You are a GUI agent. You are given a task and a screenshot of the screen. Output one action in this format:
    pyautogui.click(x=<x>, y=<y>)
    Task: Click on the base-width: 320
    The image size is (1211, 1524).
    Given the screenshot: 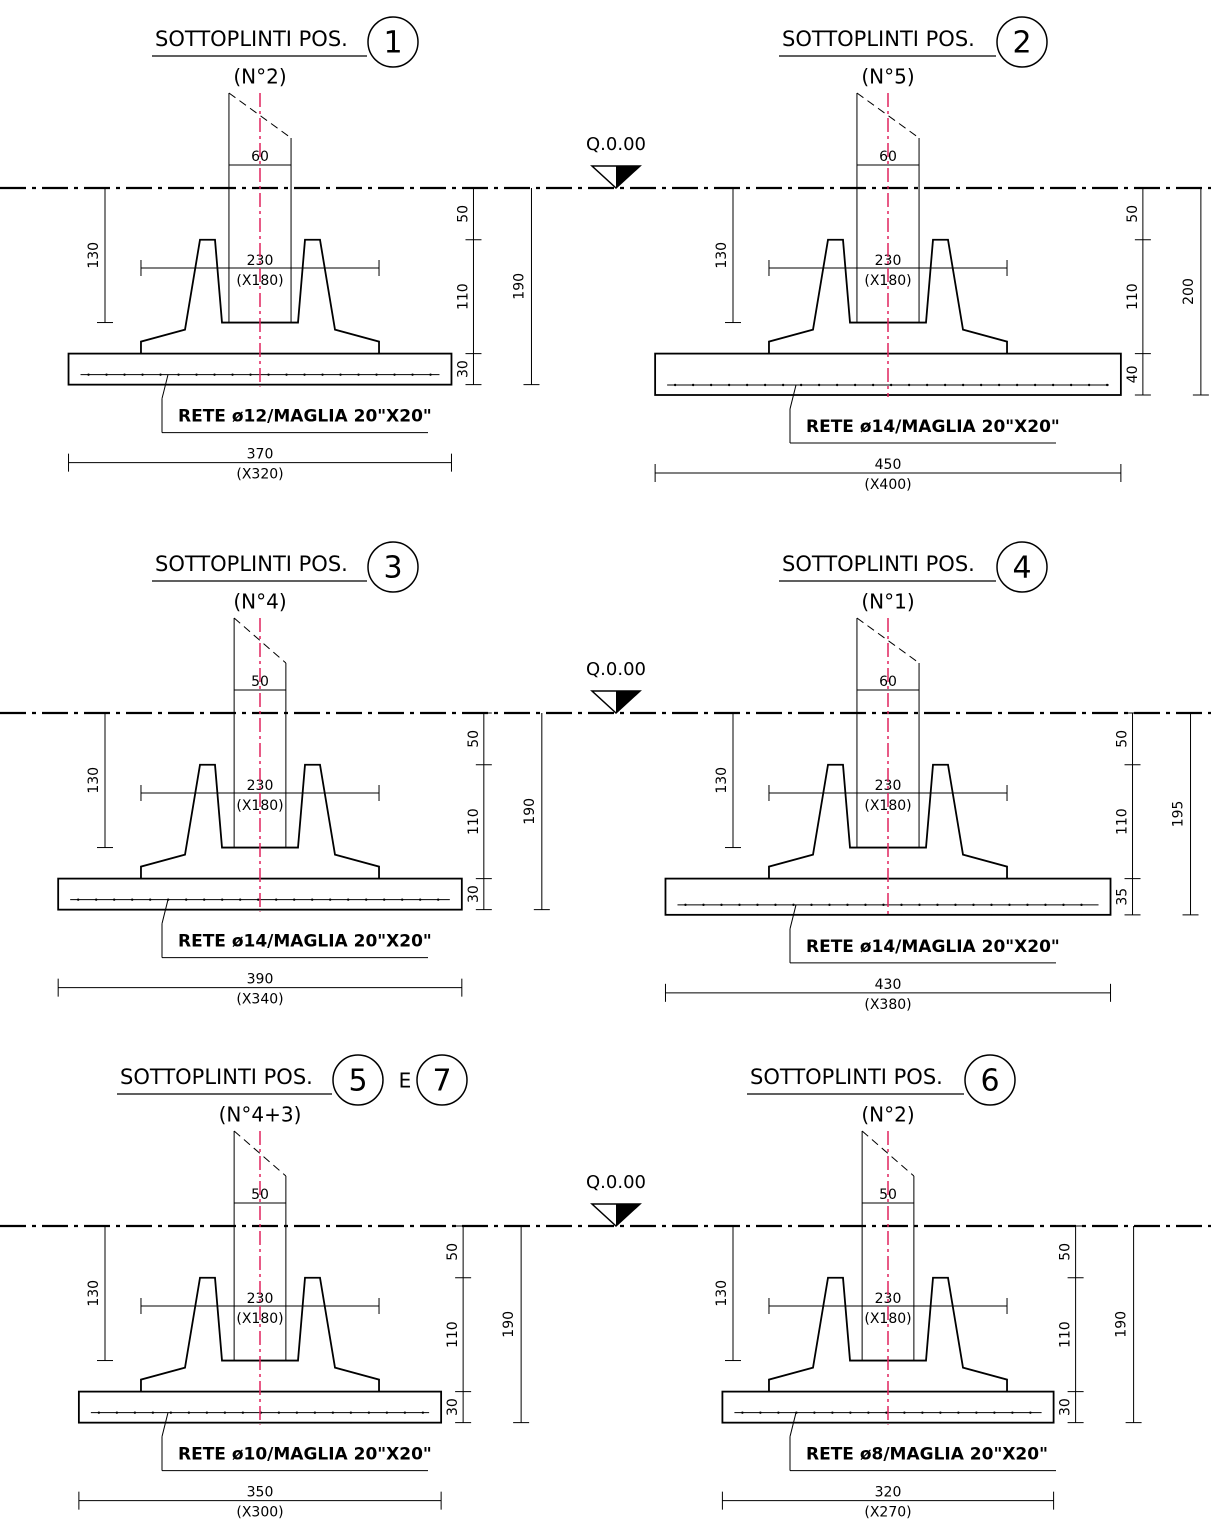 What is the action you would take?
    pyautogui.click(x=888, y=1493)
    